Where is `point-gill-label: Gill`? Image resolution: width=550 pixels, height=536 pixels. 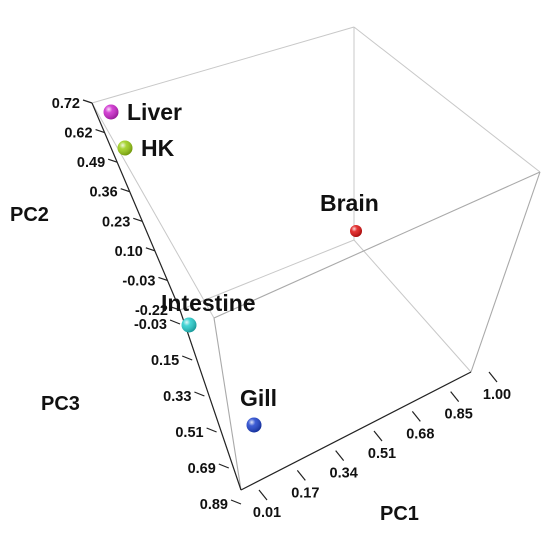 point-gill-label: Gill is located at coordinates (258, 398).